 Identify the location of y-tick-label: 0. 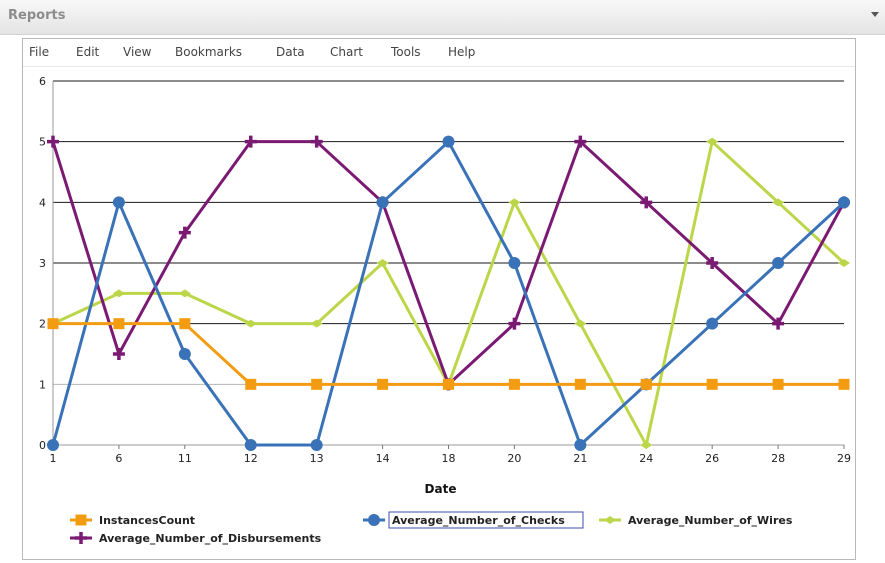
(42, 445).